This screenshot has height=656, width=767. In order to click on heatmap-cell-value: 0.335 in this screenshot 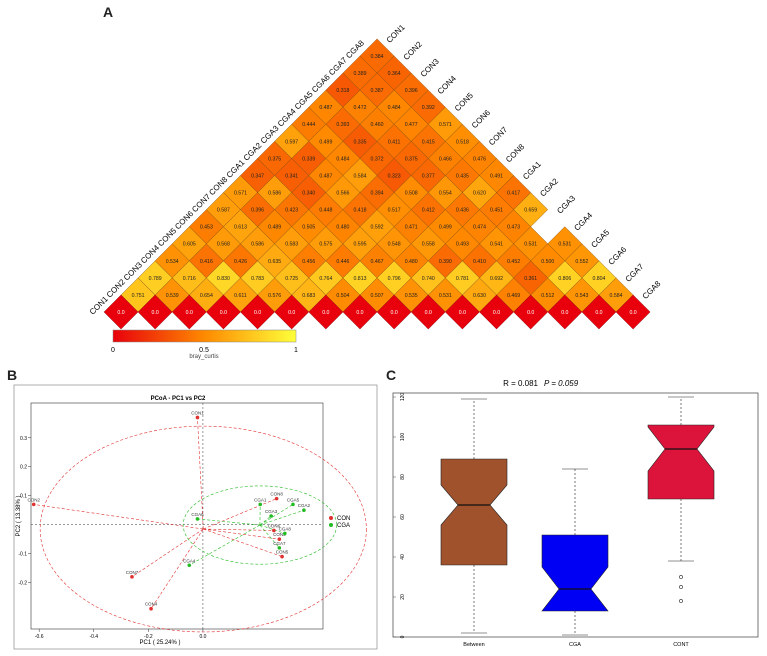, I will do `click(359, 142)`.